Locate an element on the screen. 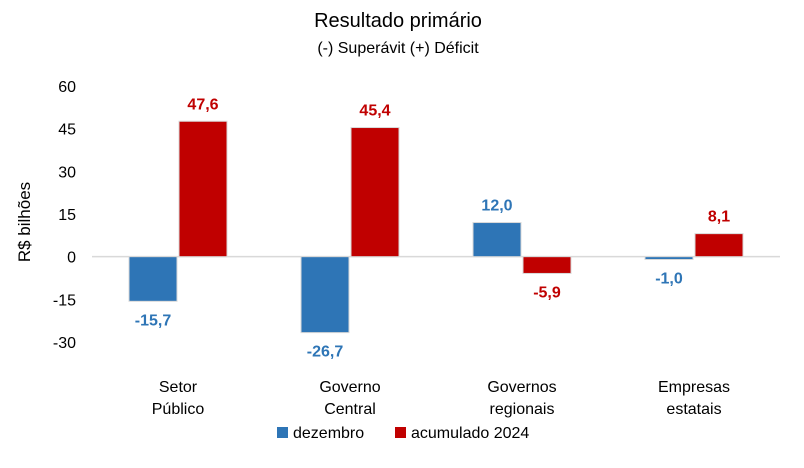  data-label: -26,7 is located at coordinates (325, 352).